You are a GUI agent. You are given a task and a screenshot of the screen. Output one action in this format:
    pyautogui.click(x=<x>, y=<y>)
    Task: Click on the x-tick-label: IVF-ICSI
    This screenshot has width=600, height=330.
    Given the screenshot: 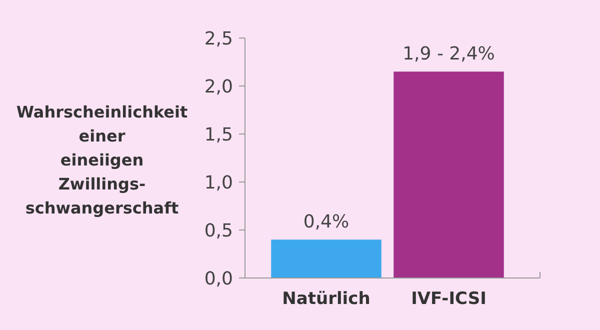 What is the action you would take?
    pyautogui.click(x=448, y=299)
    